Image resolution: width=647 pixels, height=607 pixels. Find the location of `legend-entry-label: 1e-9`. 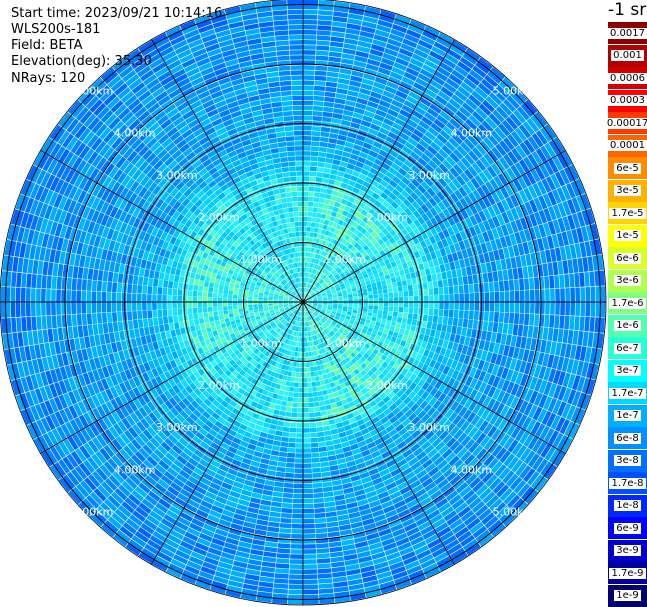

legend-entry-label: 1e-9 is located at coordinates (627, 595).